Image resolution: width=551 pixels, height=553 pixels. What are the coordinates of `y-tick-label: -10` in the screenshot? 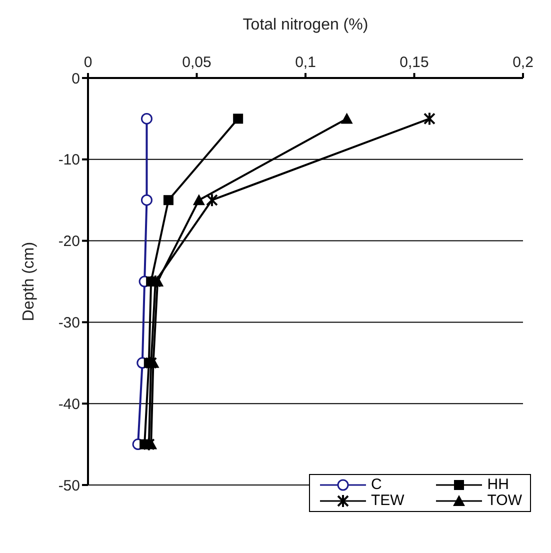 It's located at (69, 160).